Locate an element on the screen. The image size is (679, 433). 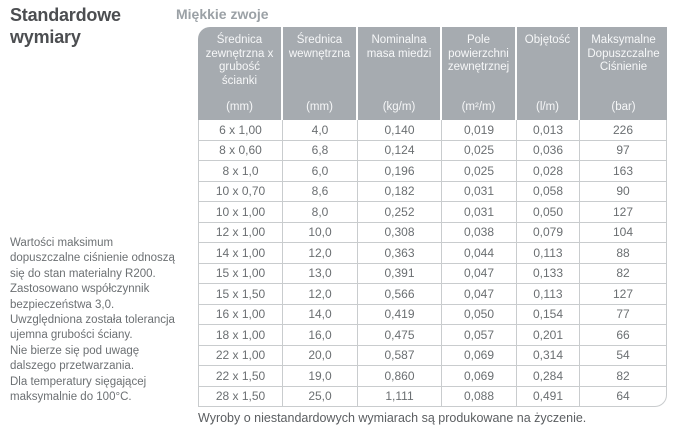
table-cell: 0,140 is located at coordinates (400, 130).